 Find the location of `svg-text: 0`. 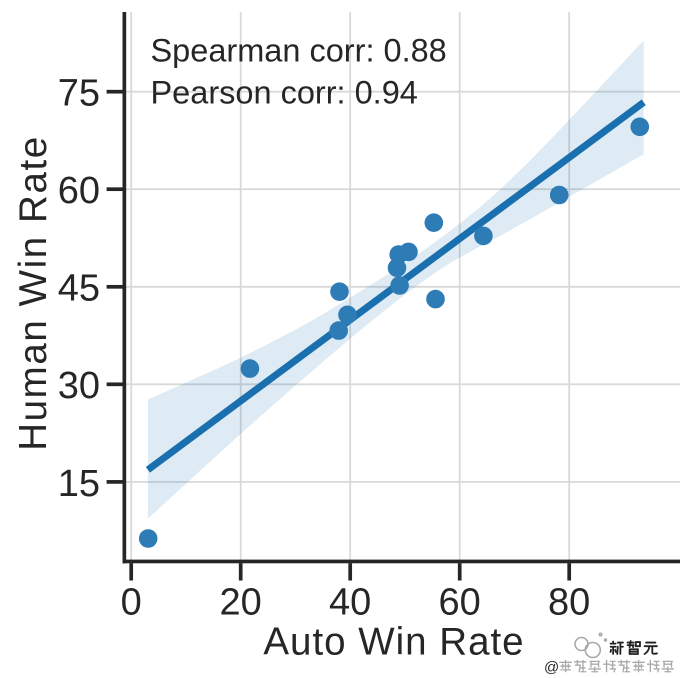

svg-text: 0 is located at coordinates (131, 603).